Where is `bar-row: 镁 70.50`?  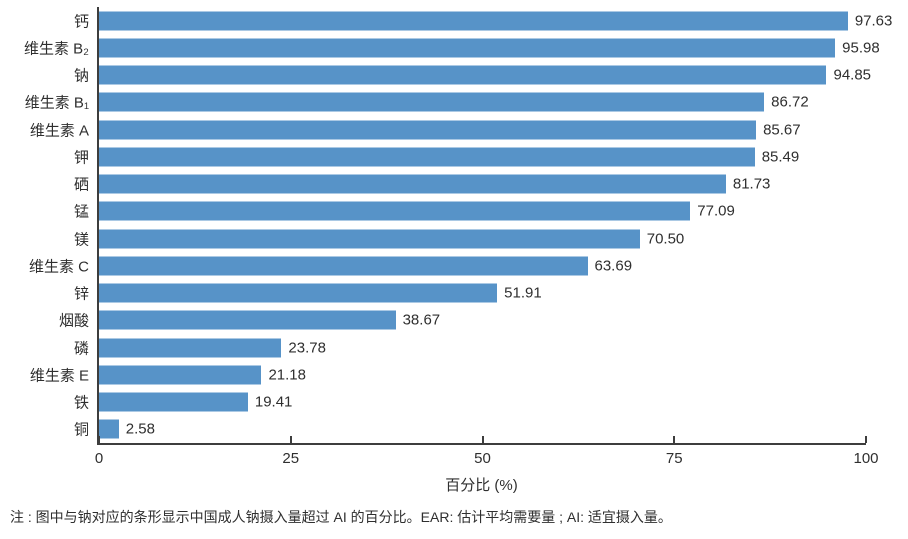
bar-row: 镁 70.50 is located at coordinates (470, 238).